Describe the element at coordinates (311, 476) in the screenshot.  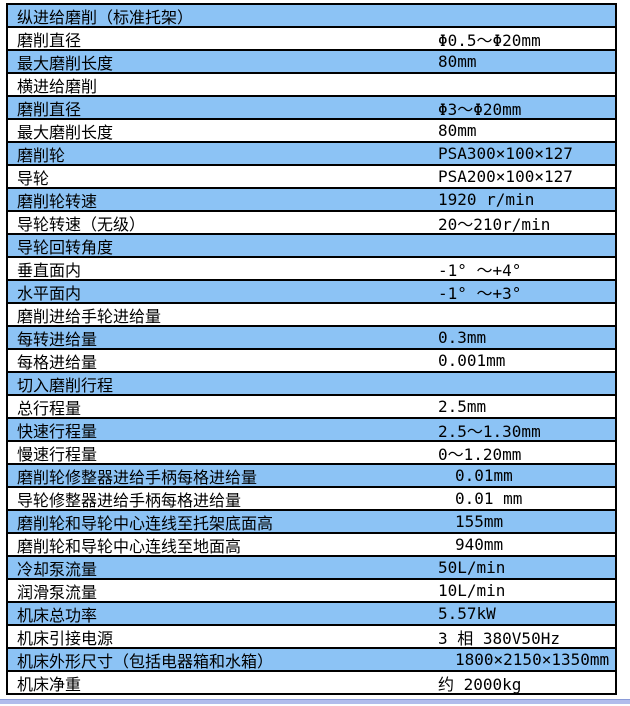
I see `table-row: 磨削轮修整器进给手柄每格进给量 0.01mm` at that location.